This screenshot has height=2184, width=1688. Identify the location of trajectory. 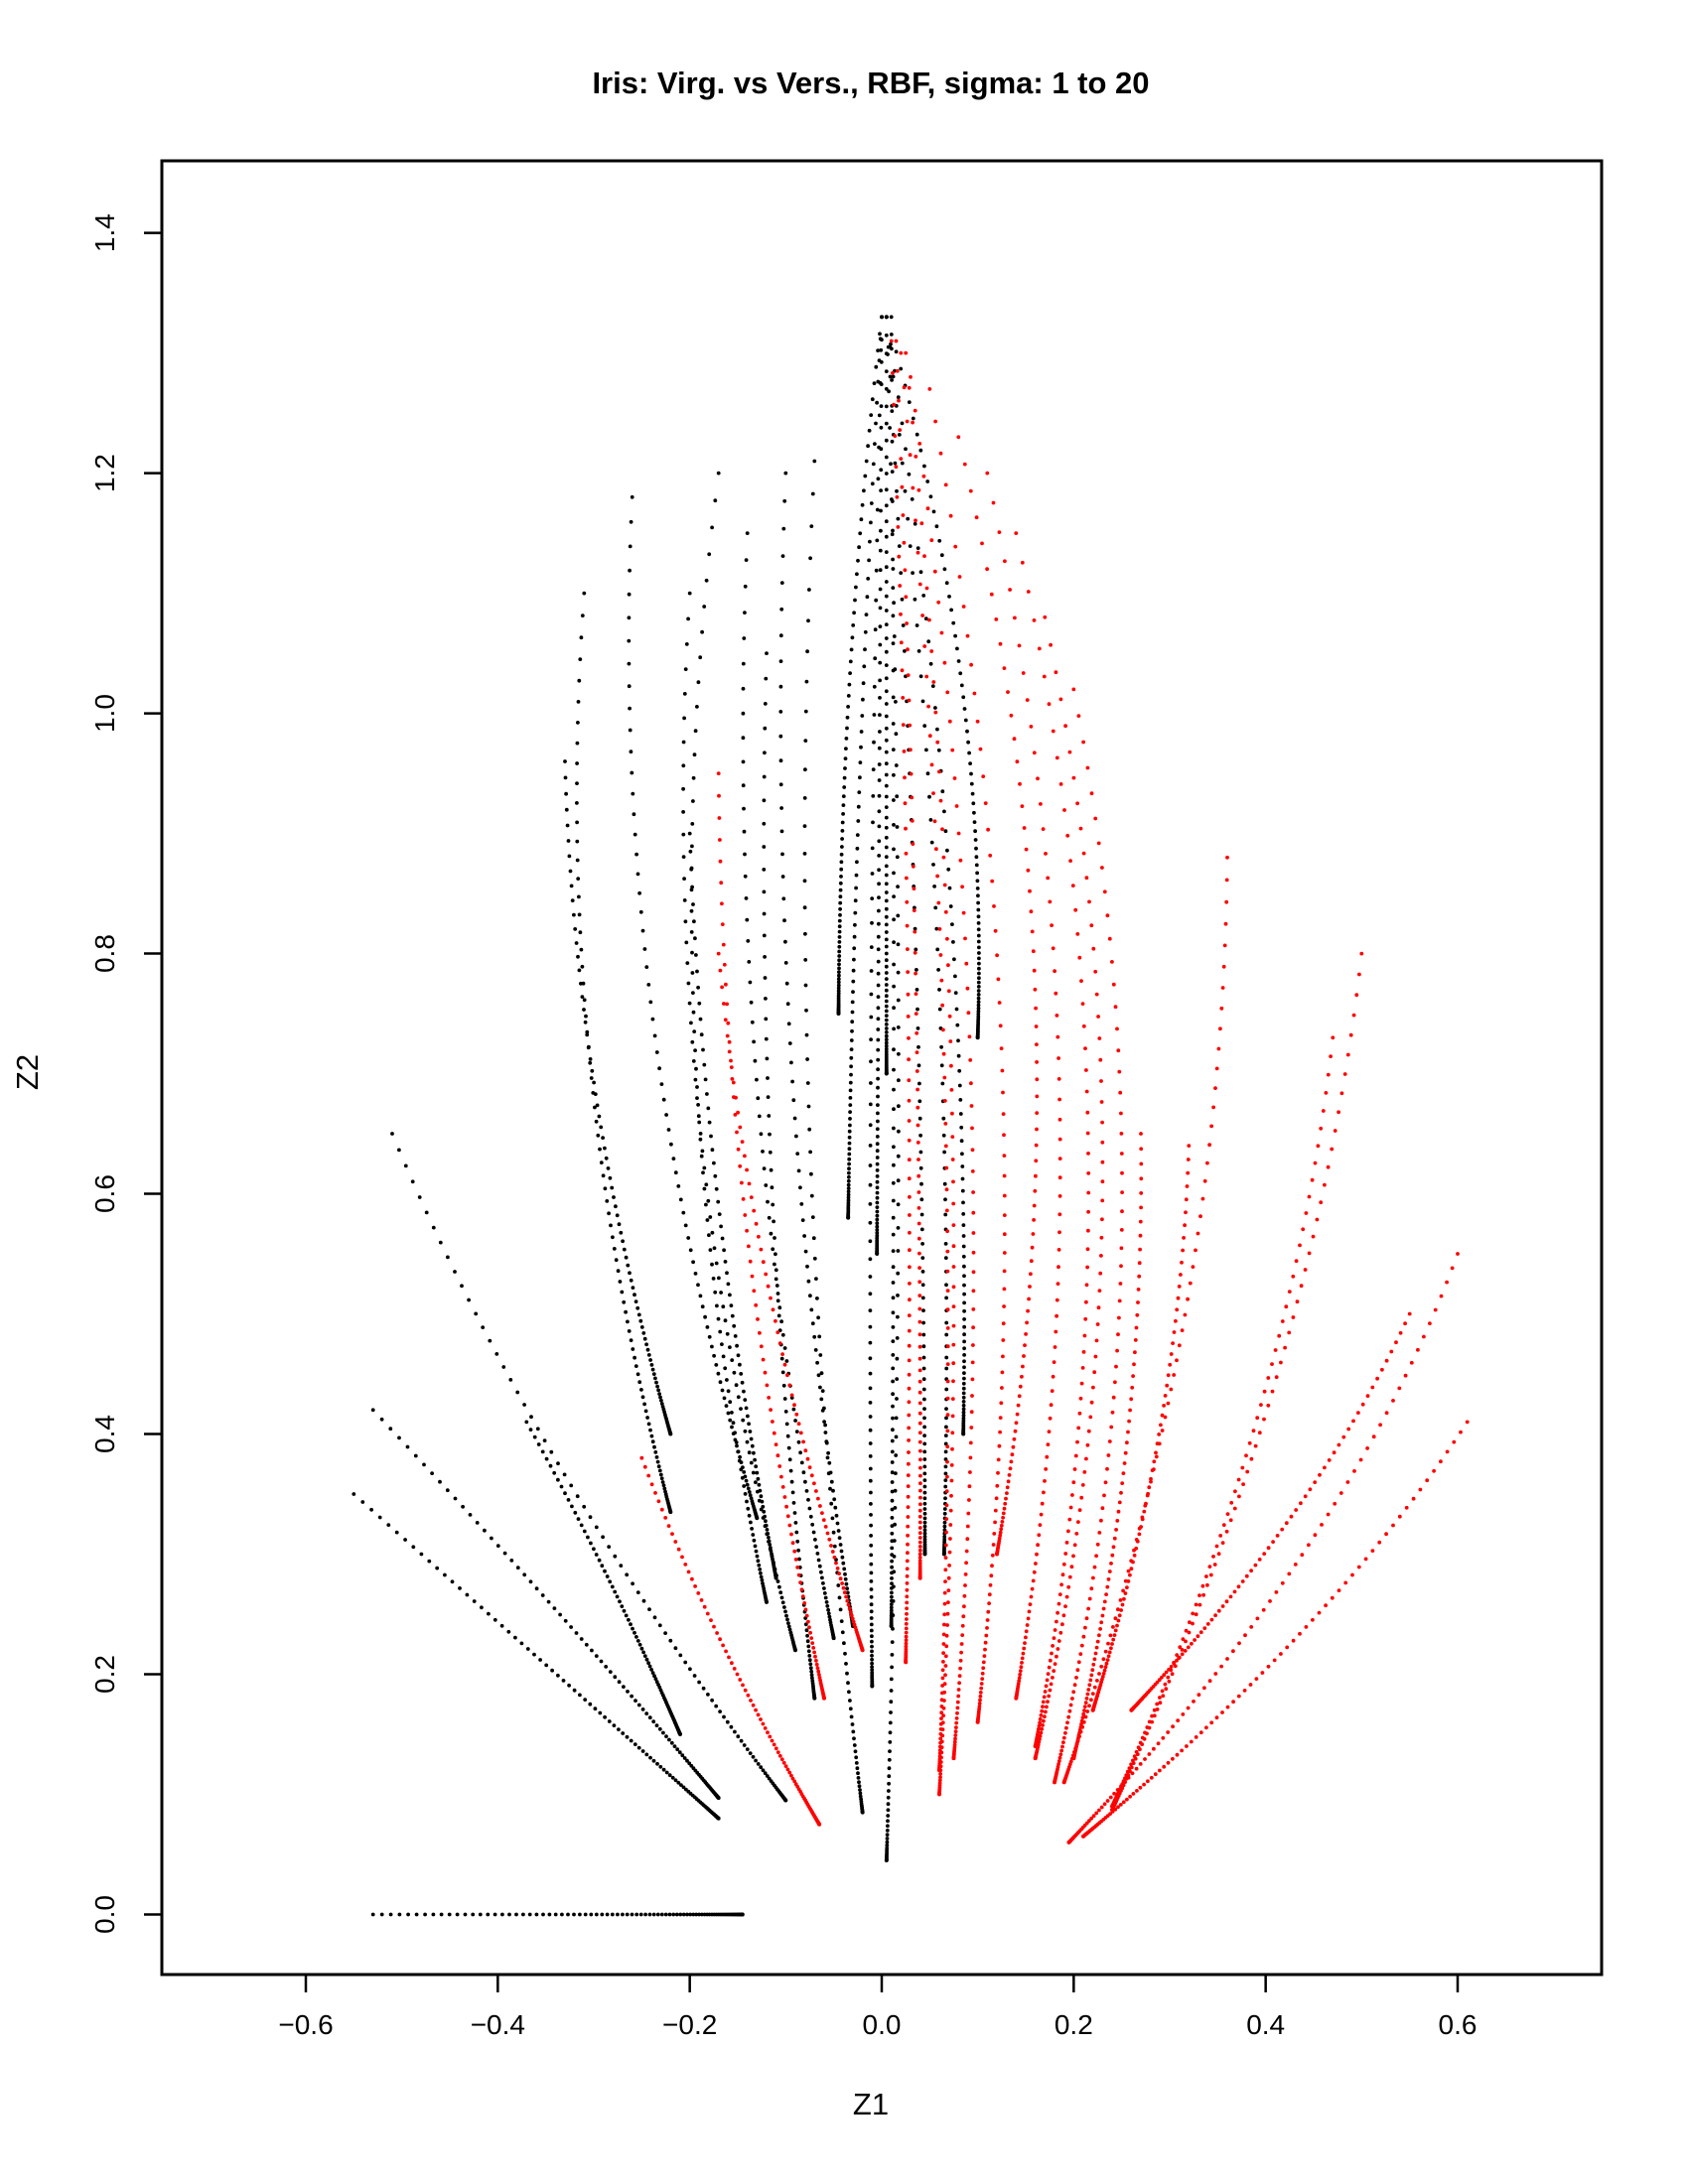
(932, 677).